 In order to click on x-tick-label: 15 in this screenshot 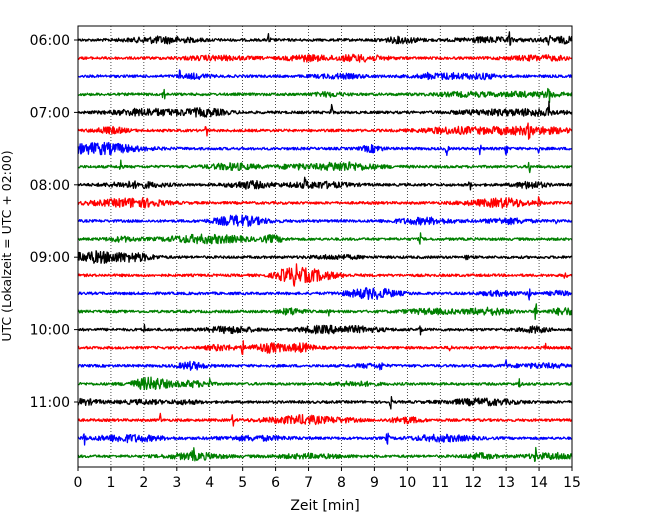, I will do `click(572, 483)`.